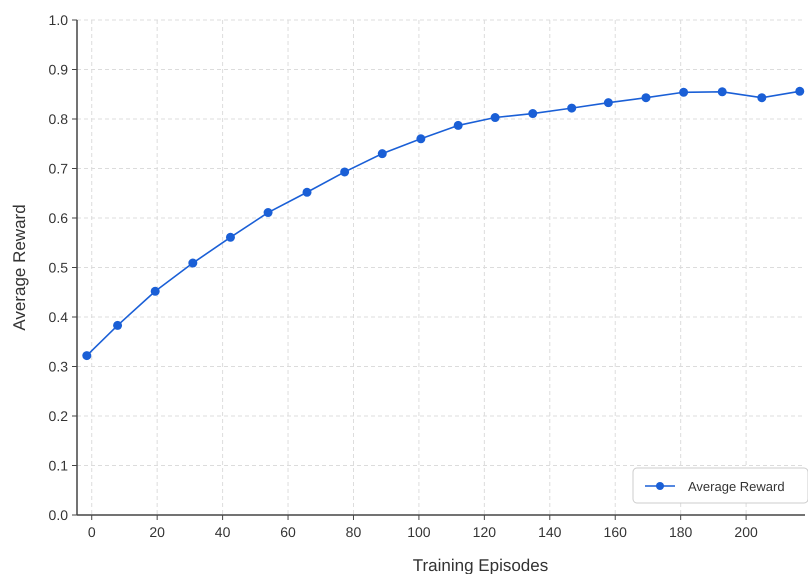 The height and width of the screenshot is (574, 808). What do you see at coordinates (58, 119) in the screenshot?
I see `y-tick-label: 0.8` at bounding box center [58, 119].